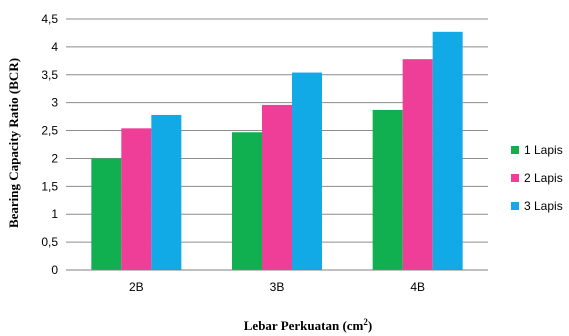 This screenshot has width=569, height=336. Describe the element at coordinates (106, 214) in the screenshot. I see `bar-1-lapis-2b` at that location.